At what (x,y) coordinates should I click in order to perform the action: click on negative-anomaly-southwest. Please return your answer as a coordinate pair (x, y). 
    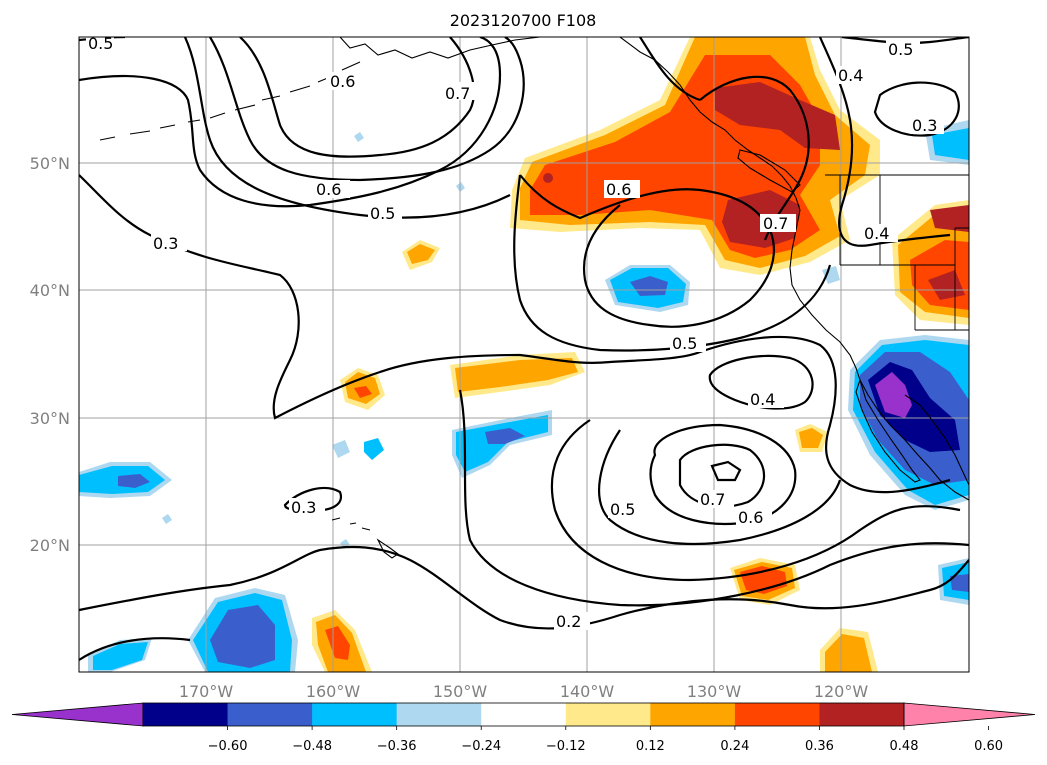
    Looking at the image, I should click on (893, 395).